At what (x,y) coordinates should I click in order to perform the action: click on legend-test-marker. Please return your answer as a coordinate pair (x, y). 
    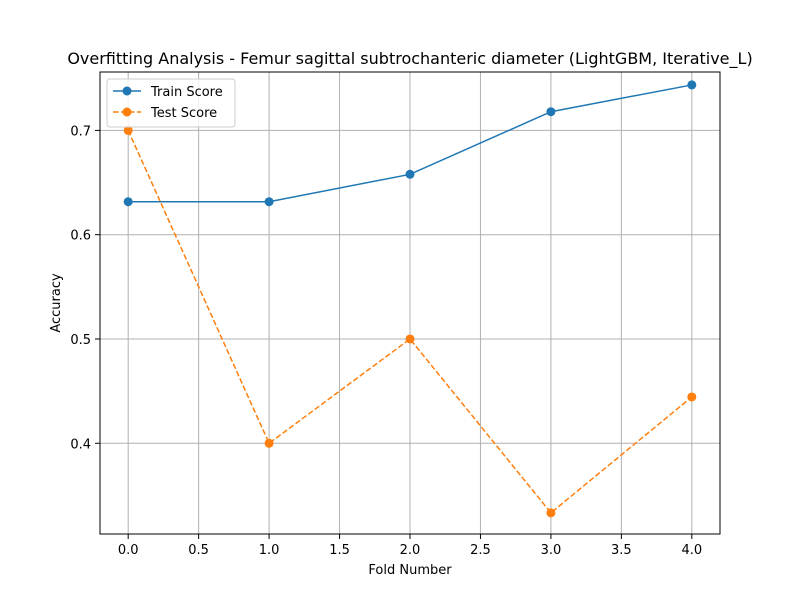
    Looking at the image, I should click on (127, 112).